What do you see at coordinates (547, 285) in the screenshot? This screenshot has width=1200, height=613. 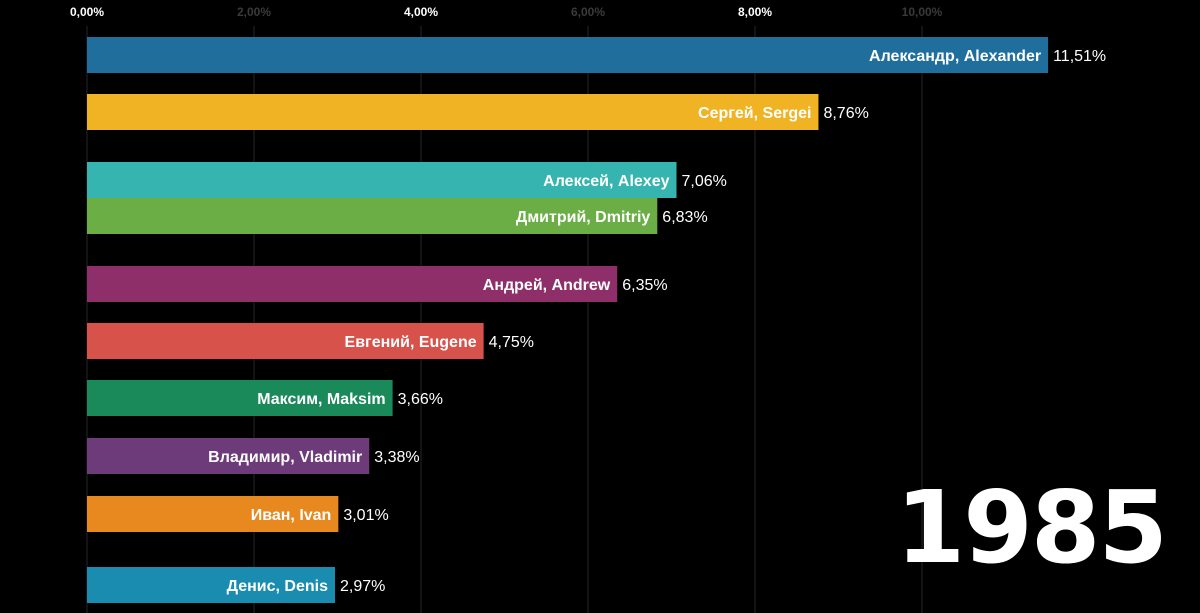 I see `bar-category-label: Андрей, Andrew` at bounding box center [547, 285].